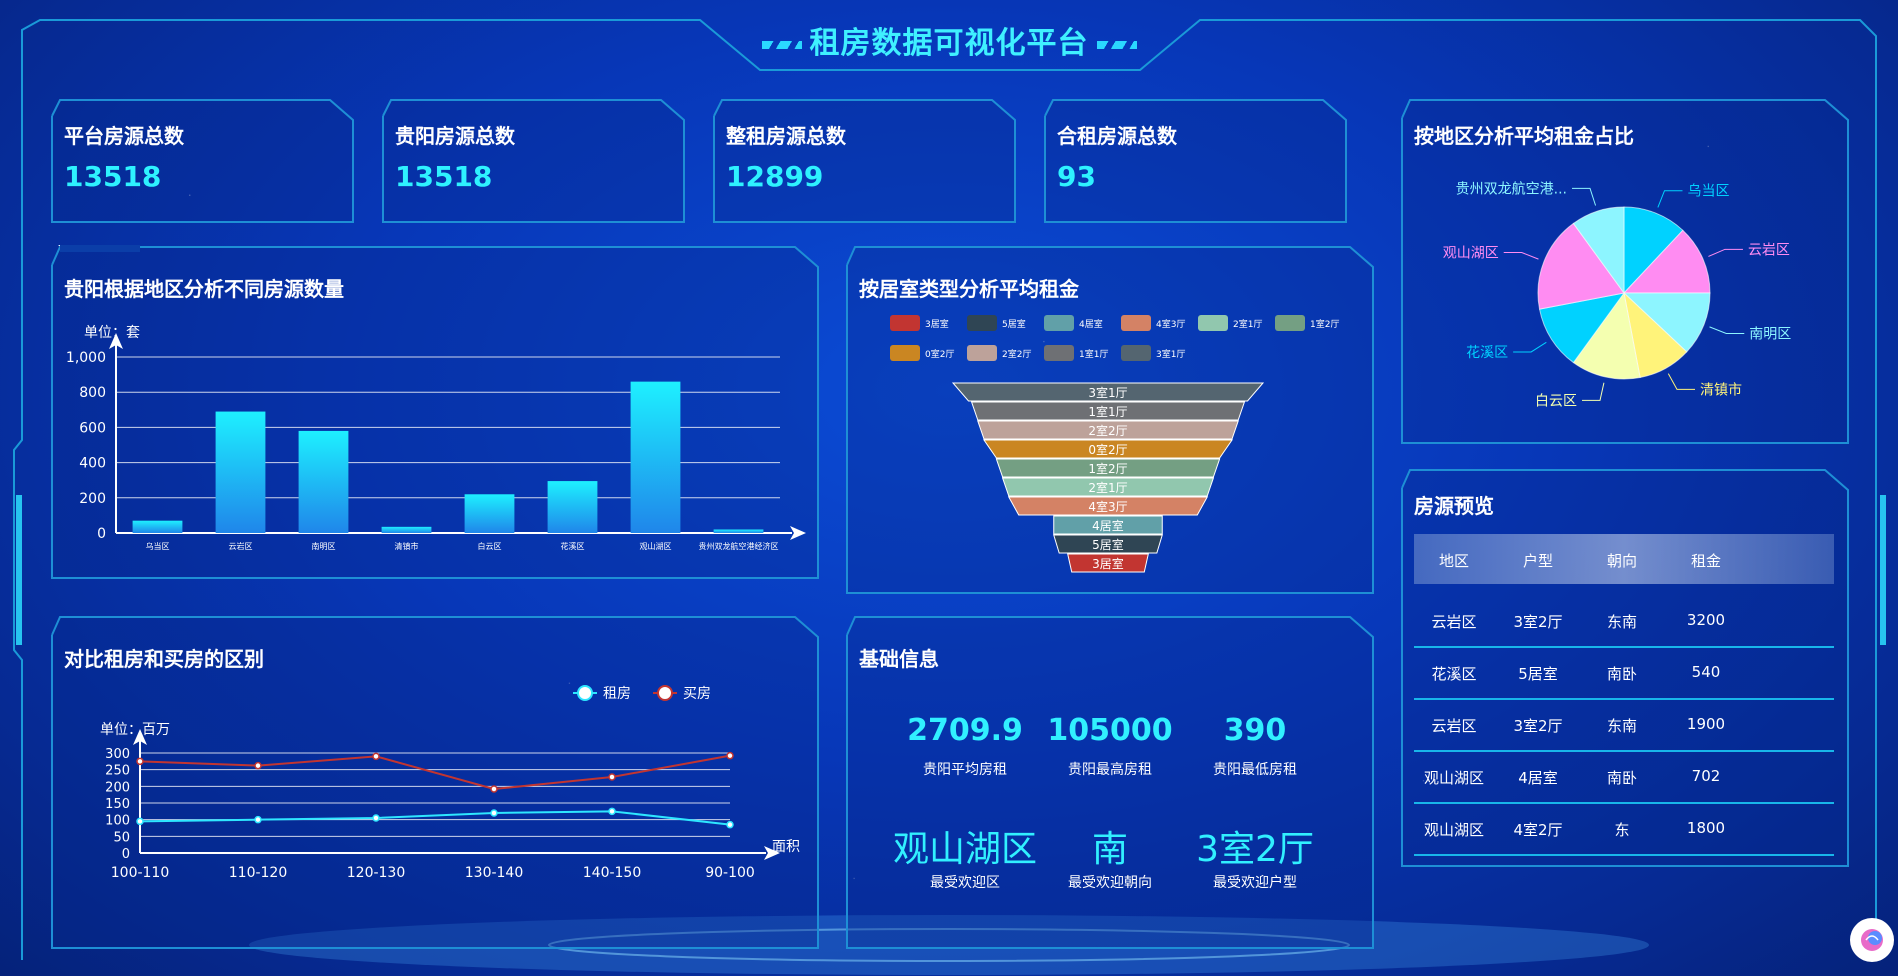 This screenshot has width=1898, height=976. I want to click on table-cell: 南卧, so click(1621, 674).